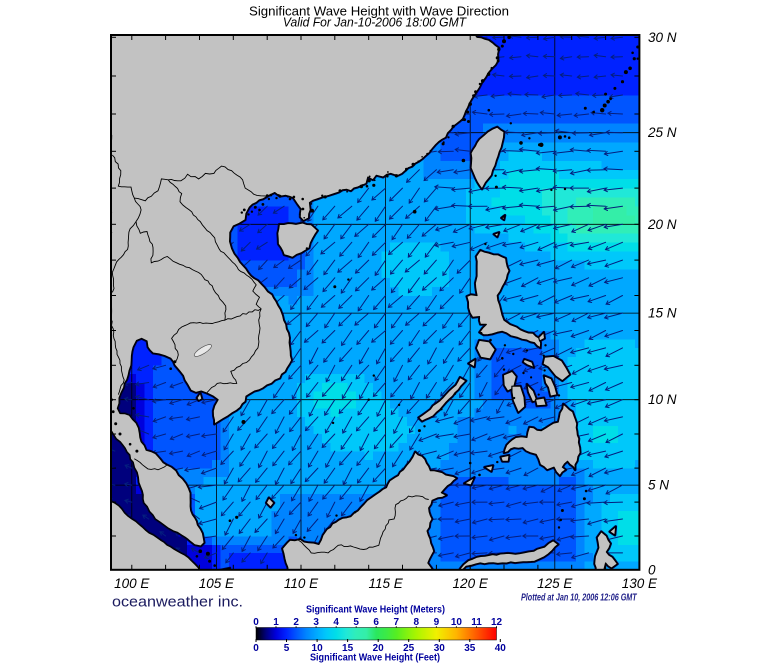 The height and width of the screenshot is (665, 775). Describe the element at coordinates (301, 583) in the screenshot. I see `svg-text: 110 E` at that location.